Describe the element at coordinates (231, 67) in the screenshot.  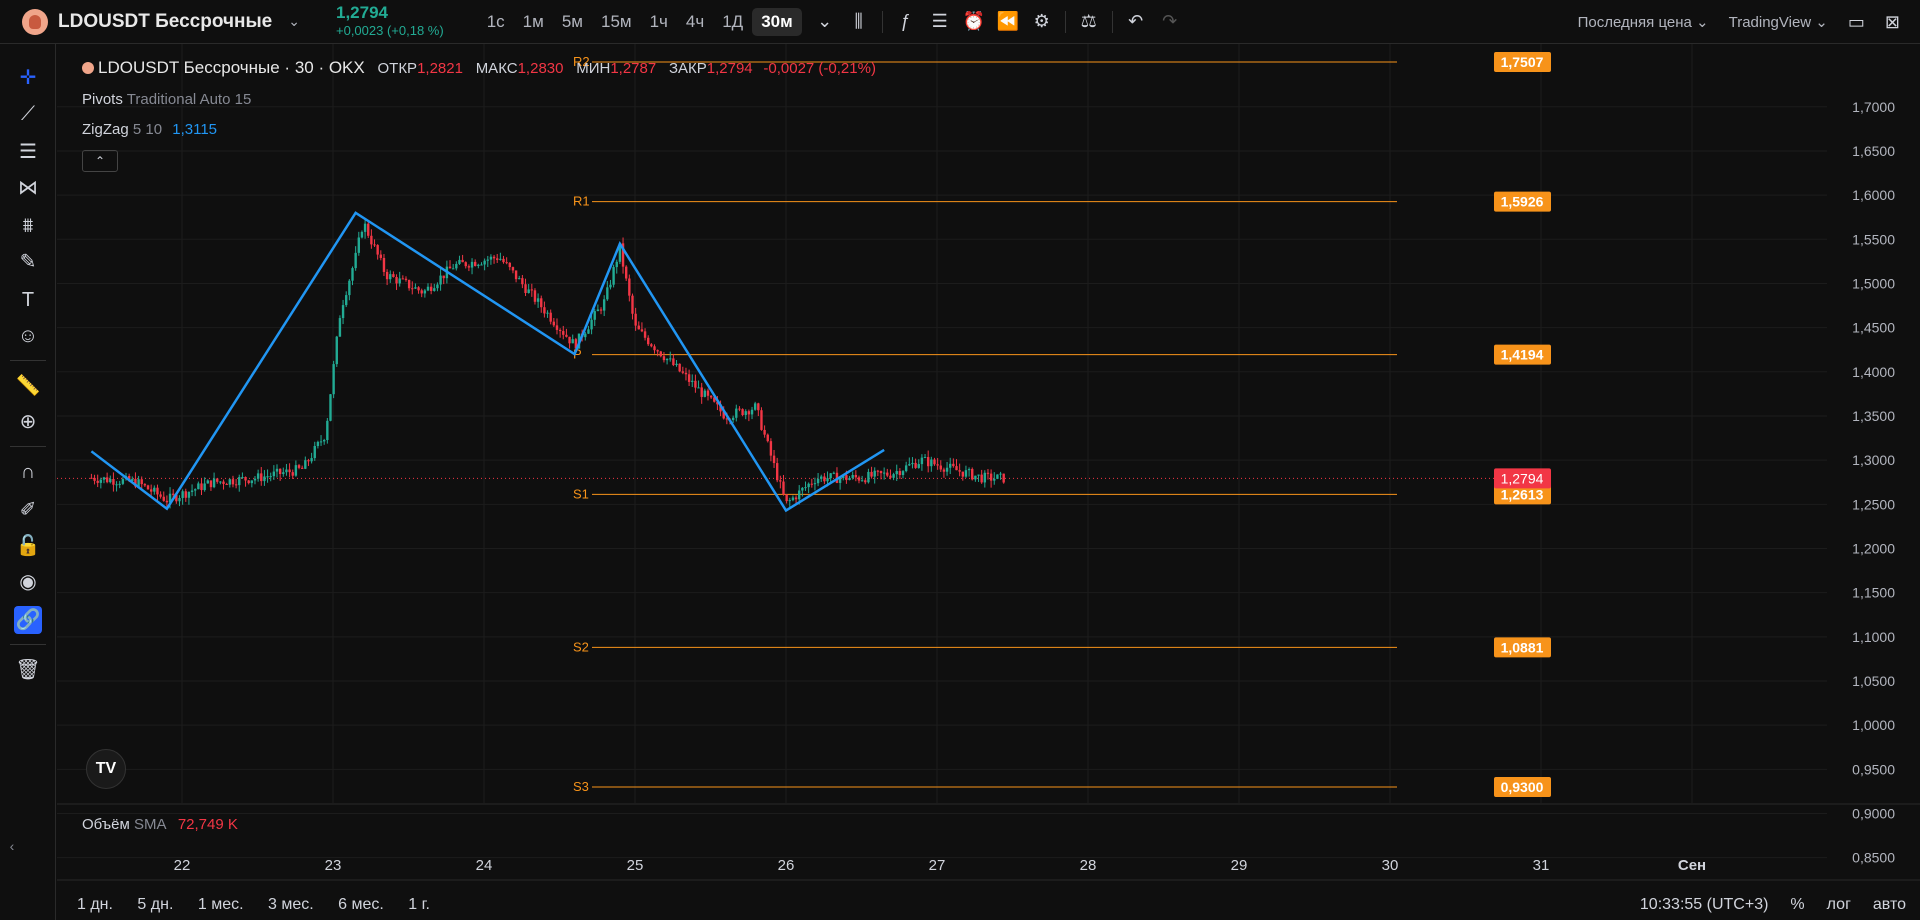
I see `legend-title: LDOUSDT Бессрочные · 30 · OKX` at that location.